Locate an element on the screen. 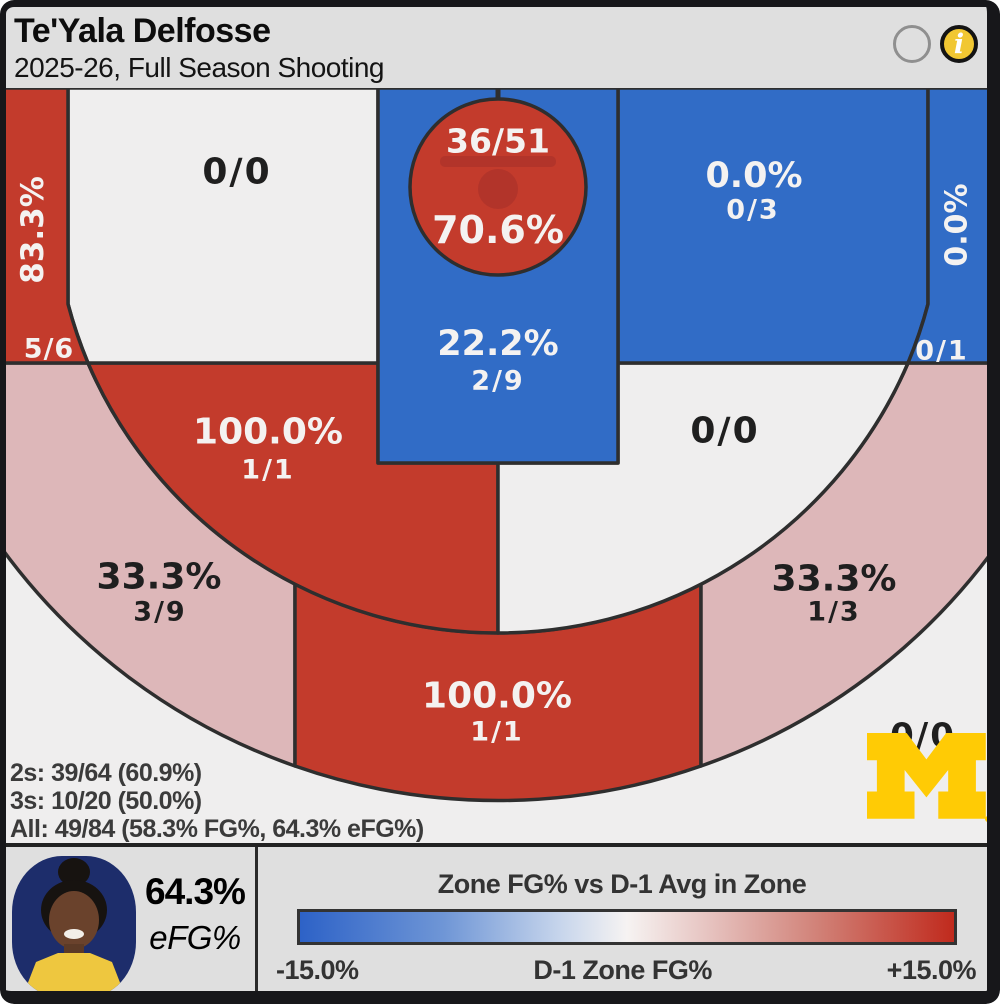  left-wing-3-pct: 33.3% is located at coordinates (159, 577).